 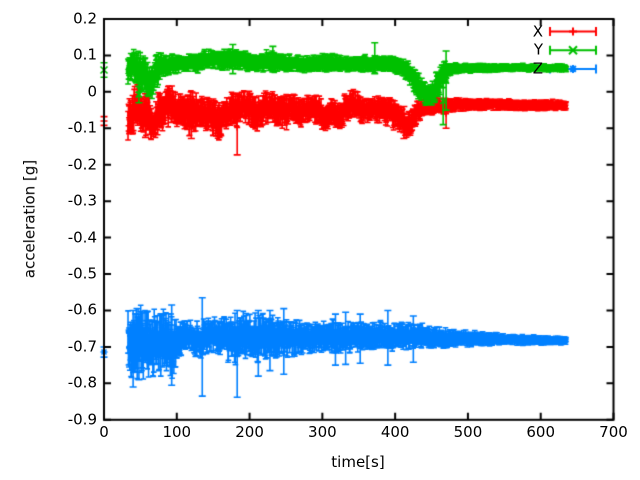 What do you see at coordinates (82, 164) in the screenshot?
I see `y-tick-label: -0.2` at bounding box center [82, 164].